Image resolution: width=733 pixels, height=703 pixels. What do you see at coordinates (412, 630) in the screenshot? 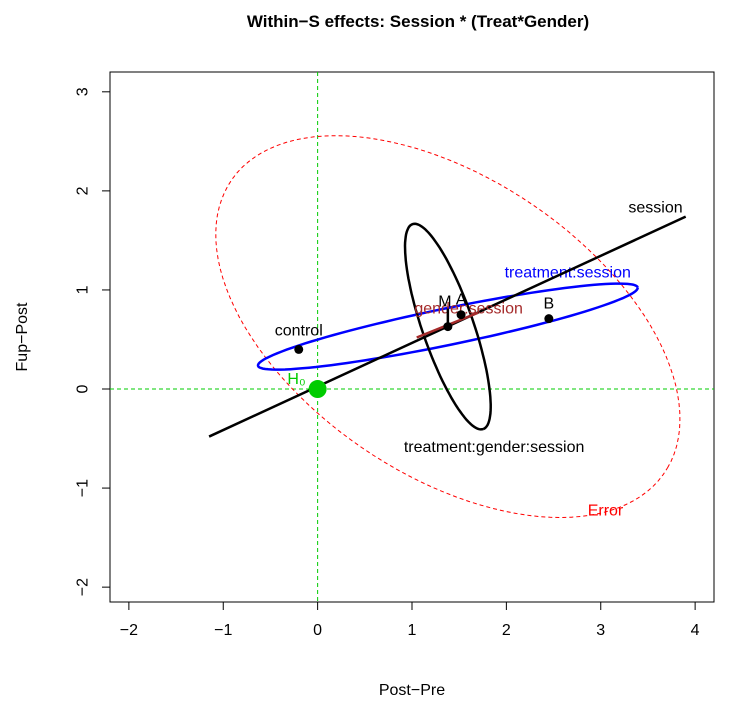
I see `x-tick-label: 1` at bounding box center [412, 630].